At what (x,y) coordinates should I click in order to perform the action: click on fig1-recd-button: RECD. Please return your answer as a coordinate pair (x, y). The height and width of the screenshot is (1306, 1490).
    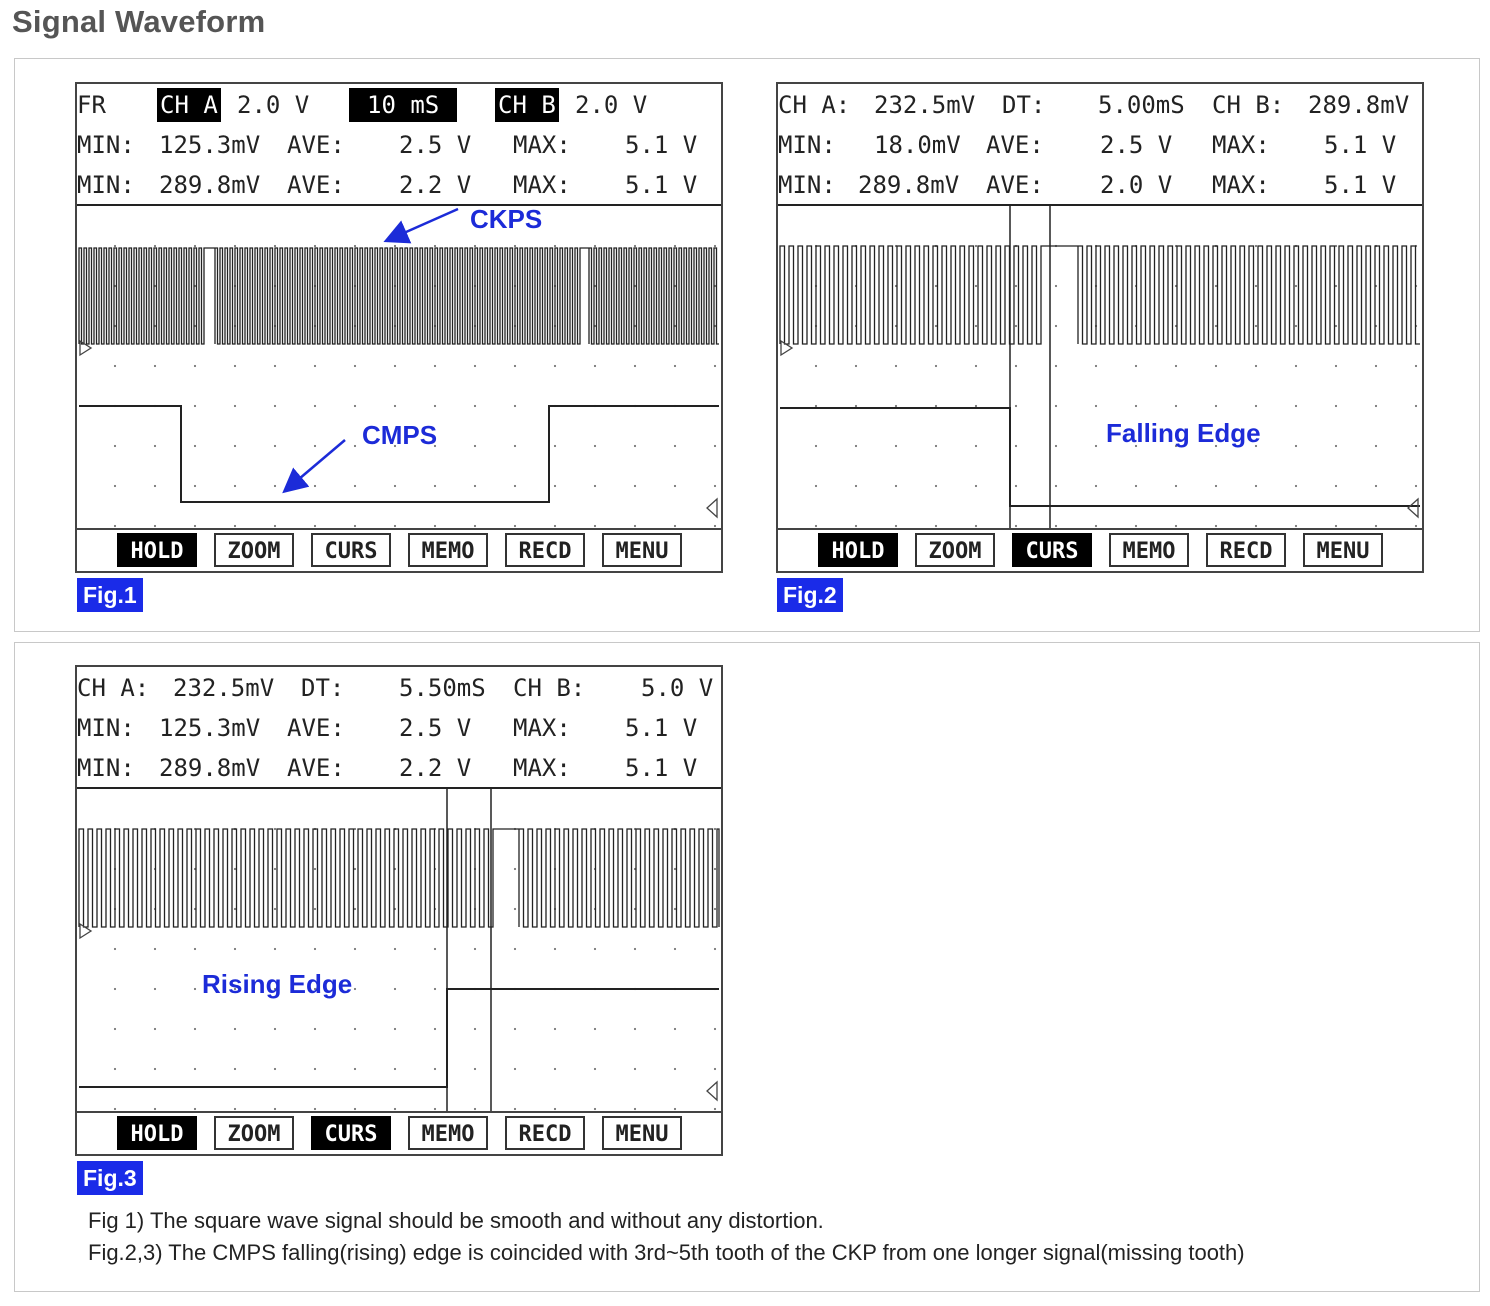
    Looking at the image, I should click on (545, 550).